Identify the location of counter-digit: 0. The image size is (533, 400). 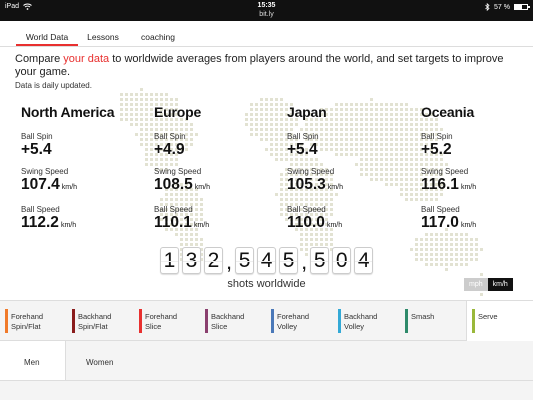
(342, 260).